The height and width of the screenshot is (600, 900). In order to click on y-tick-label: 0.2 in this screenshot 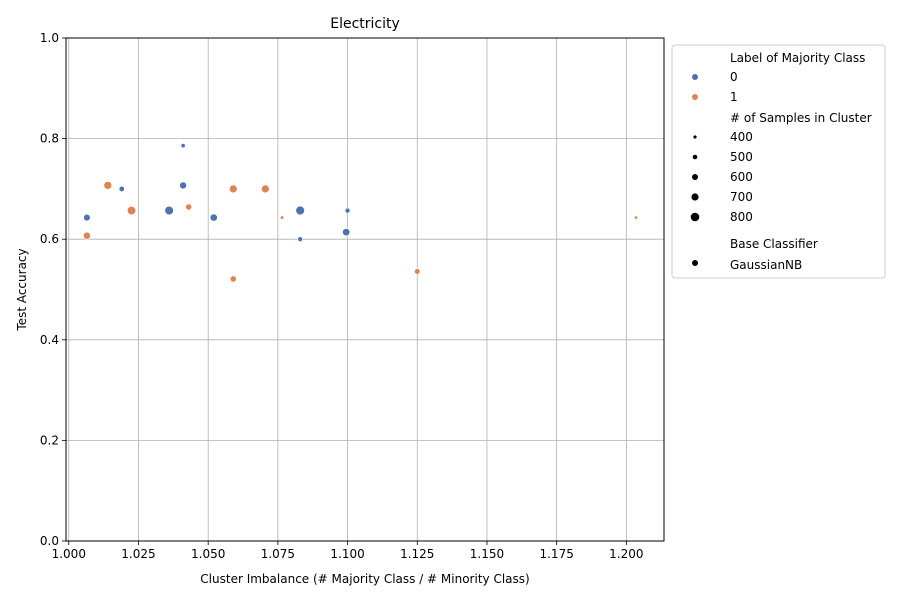, I will do `click(49, 440)`.